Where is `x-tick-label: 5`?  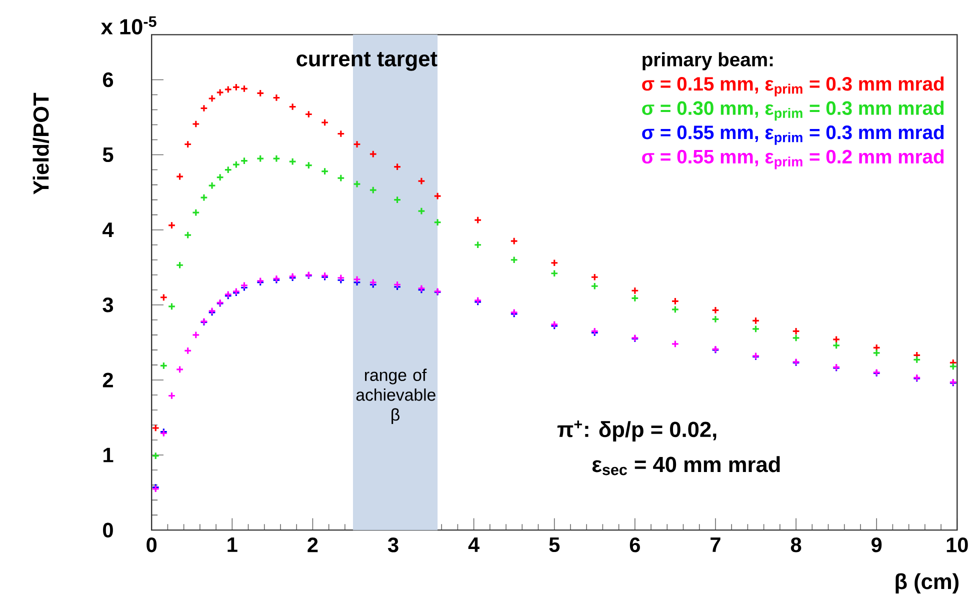 x-tick-label: 5 is located at coordinates (554, 544).